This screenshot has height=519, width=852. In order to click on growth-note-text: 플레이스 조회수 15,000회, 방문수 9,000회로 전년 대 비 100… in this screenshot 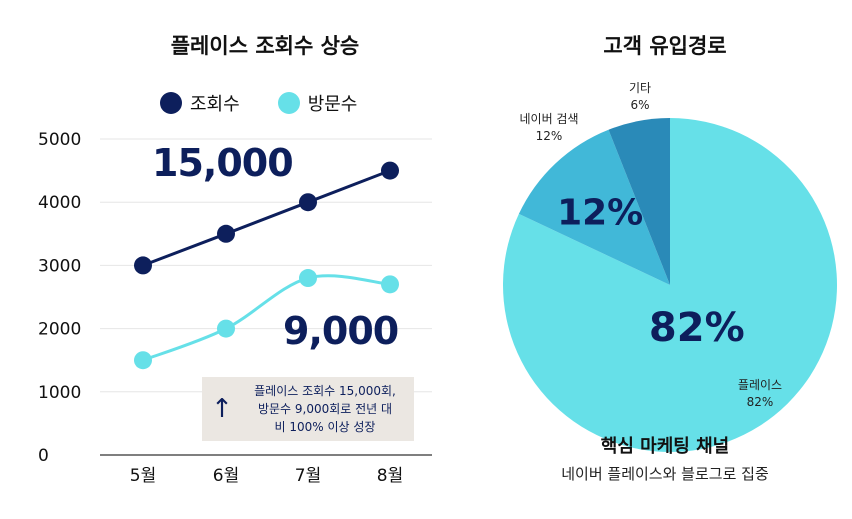, I will do `click(325, 409)`.